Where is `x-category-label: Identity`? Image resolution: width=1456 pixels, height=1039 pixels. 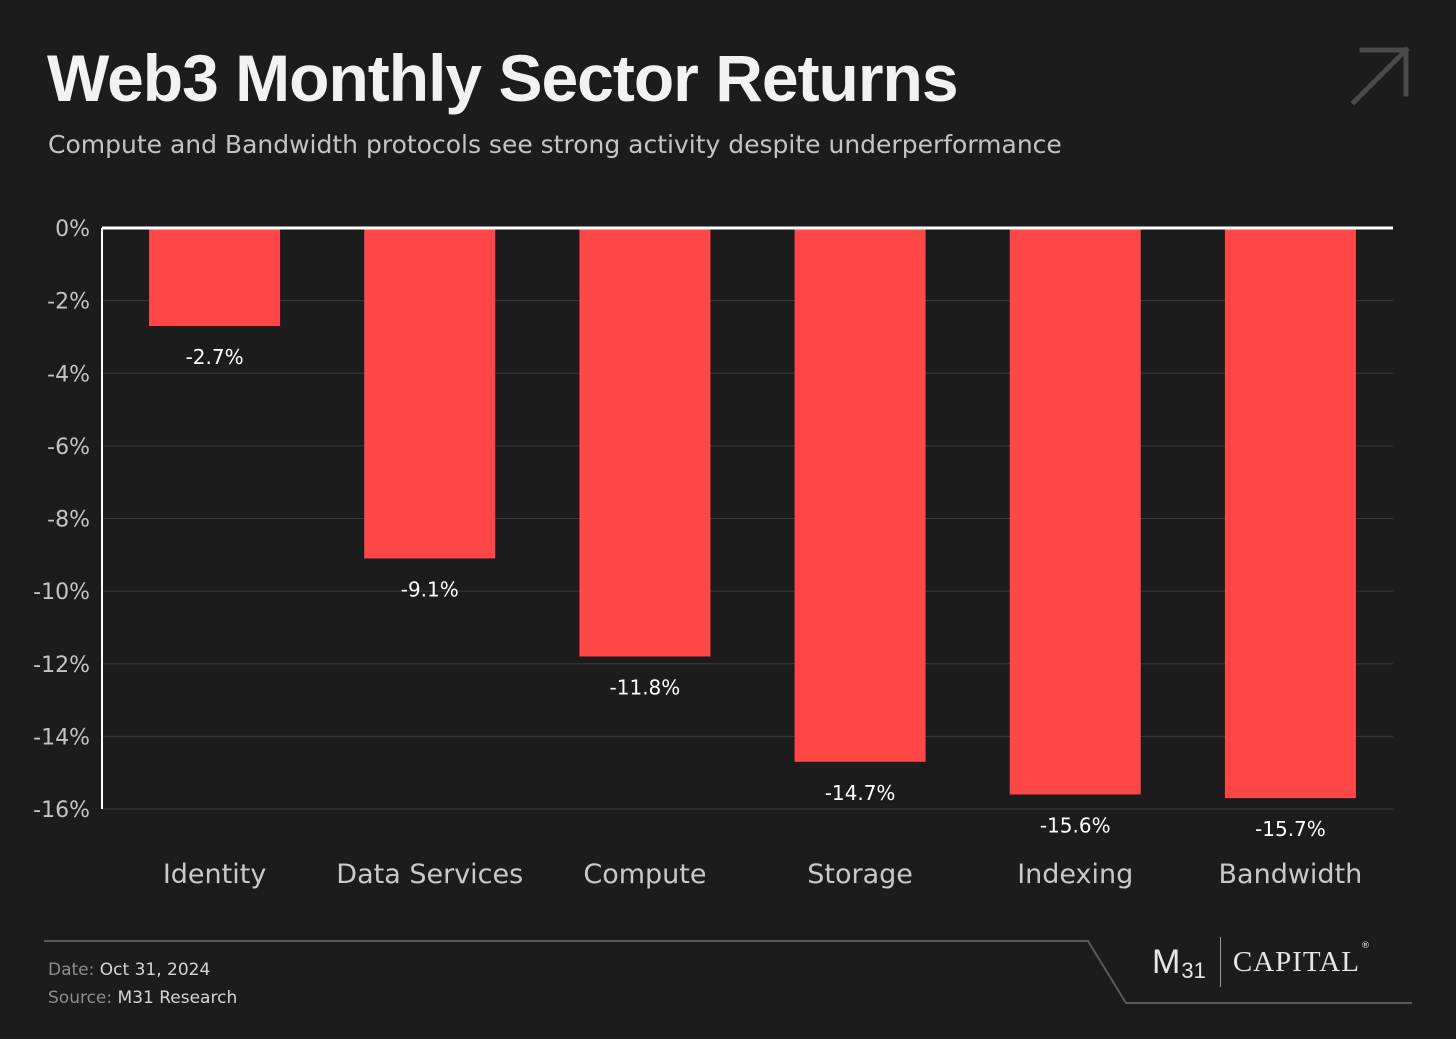
x-category-label: Identity is located at coordinates (214, 874).